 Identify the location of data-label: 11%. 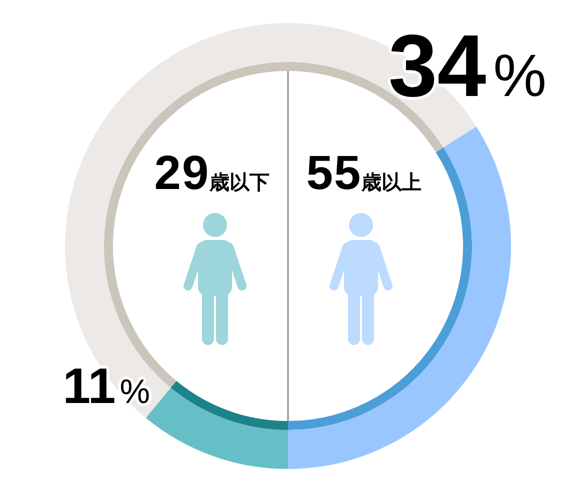
(106, 386).